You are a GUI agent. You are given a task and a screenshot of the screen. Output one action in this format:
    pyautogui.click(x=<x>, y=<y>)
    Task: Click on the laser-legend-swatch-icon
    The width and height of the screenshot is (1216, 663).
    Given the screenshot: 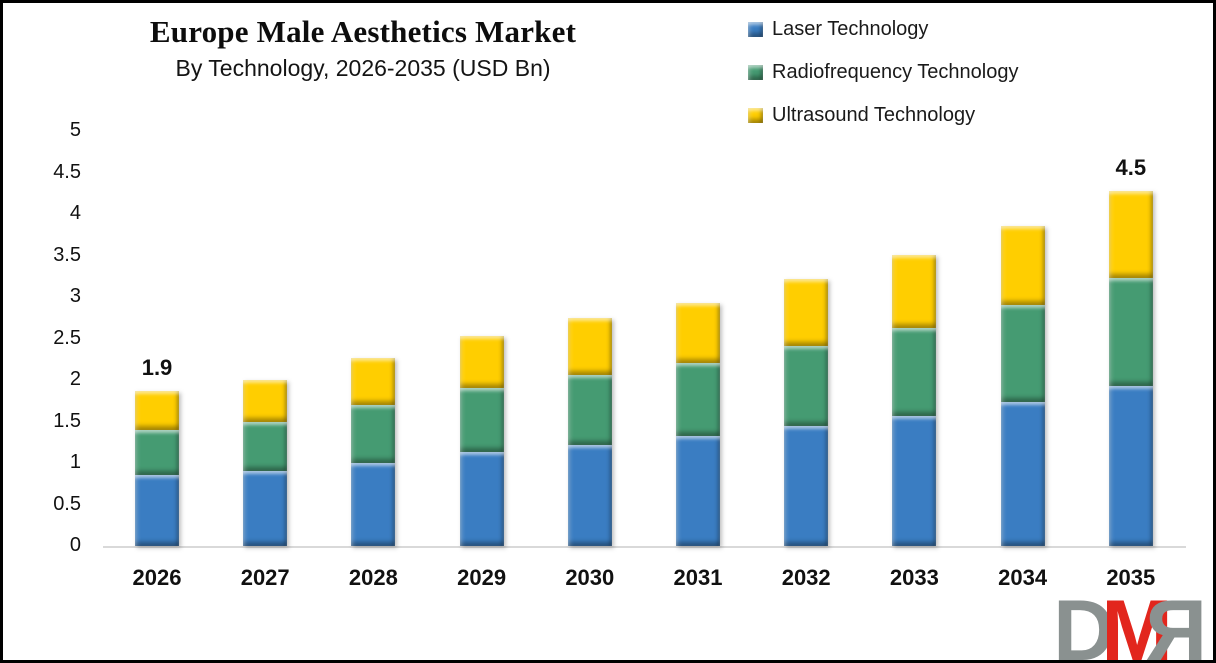 What is the action you would take?
    pyautogui.click(x=755, y=29)
    